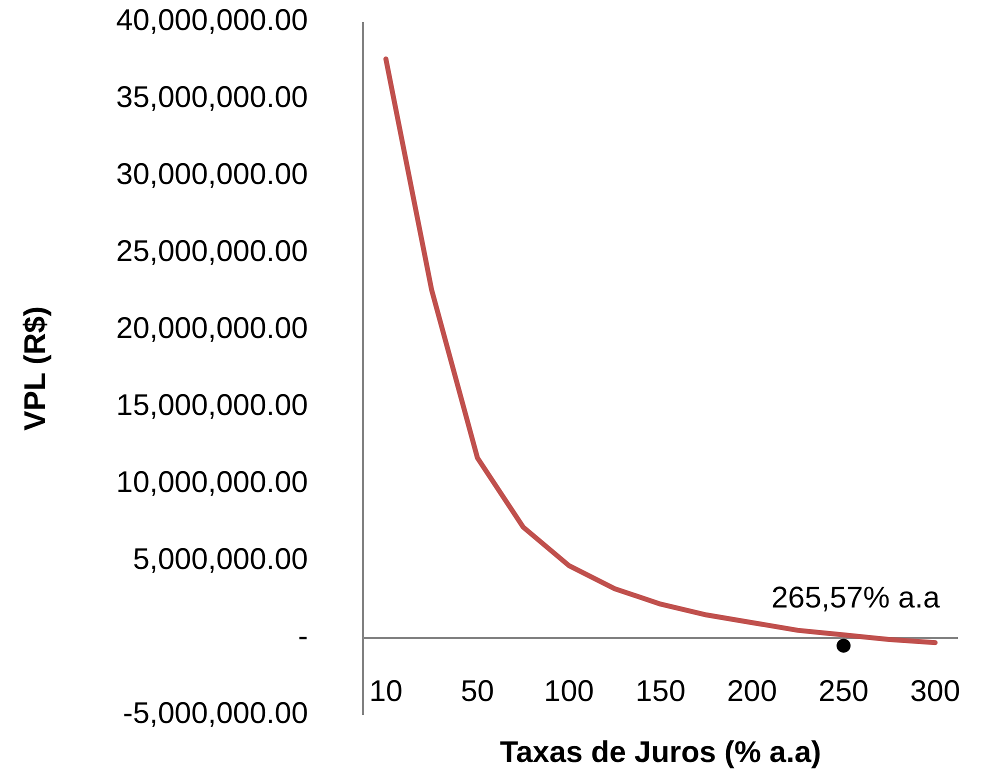 The height and width of the screenshot is (774, 982). Describe the element at coordinates (935, 691) in the screenshot. I see `x-tick-label: 300` at that location.